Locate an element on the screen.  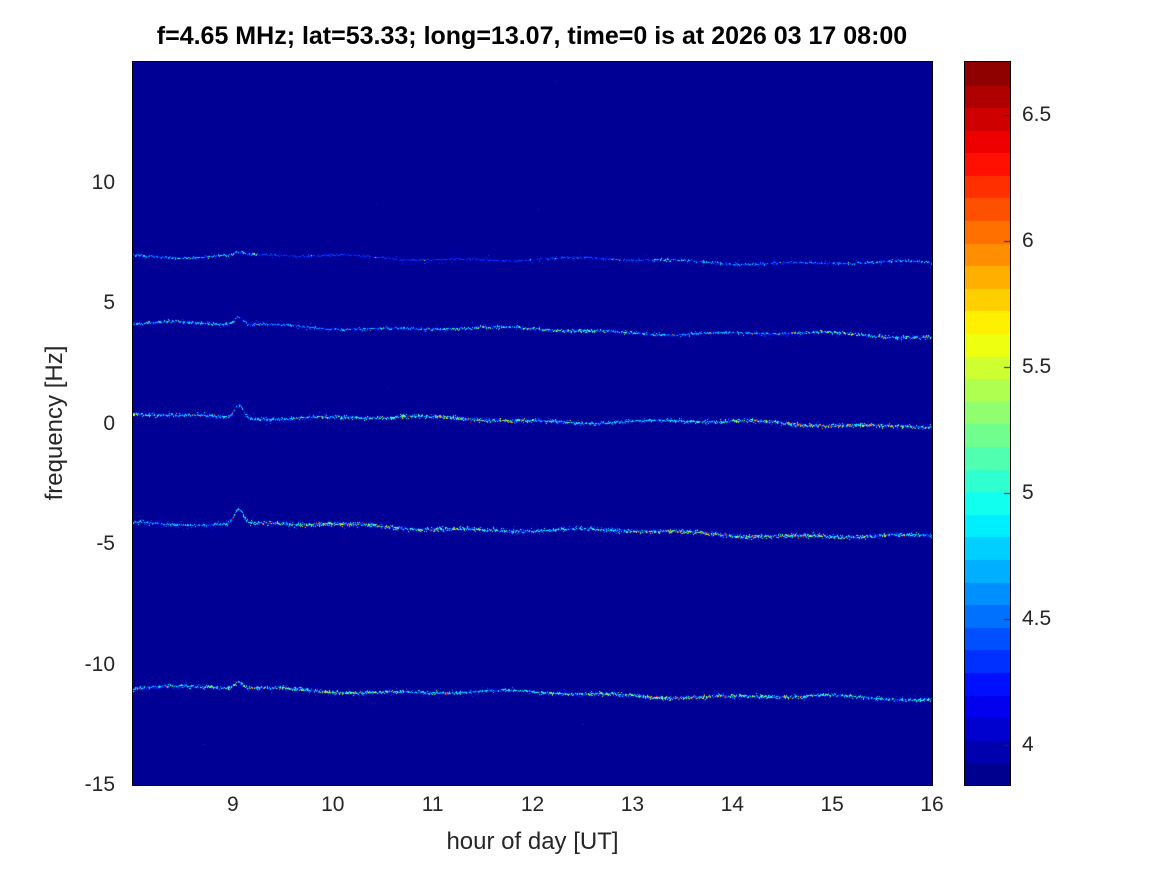
x-tick-label: 16 is located at coordinates (932, 804).